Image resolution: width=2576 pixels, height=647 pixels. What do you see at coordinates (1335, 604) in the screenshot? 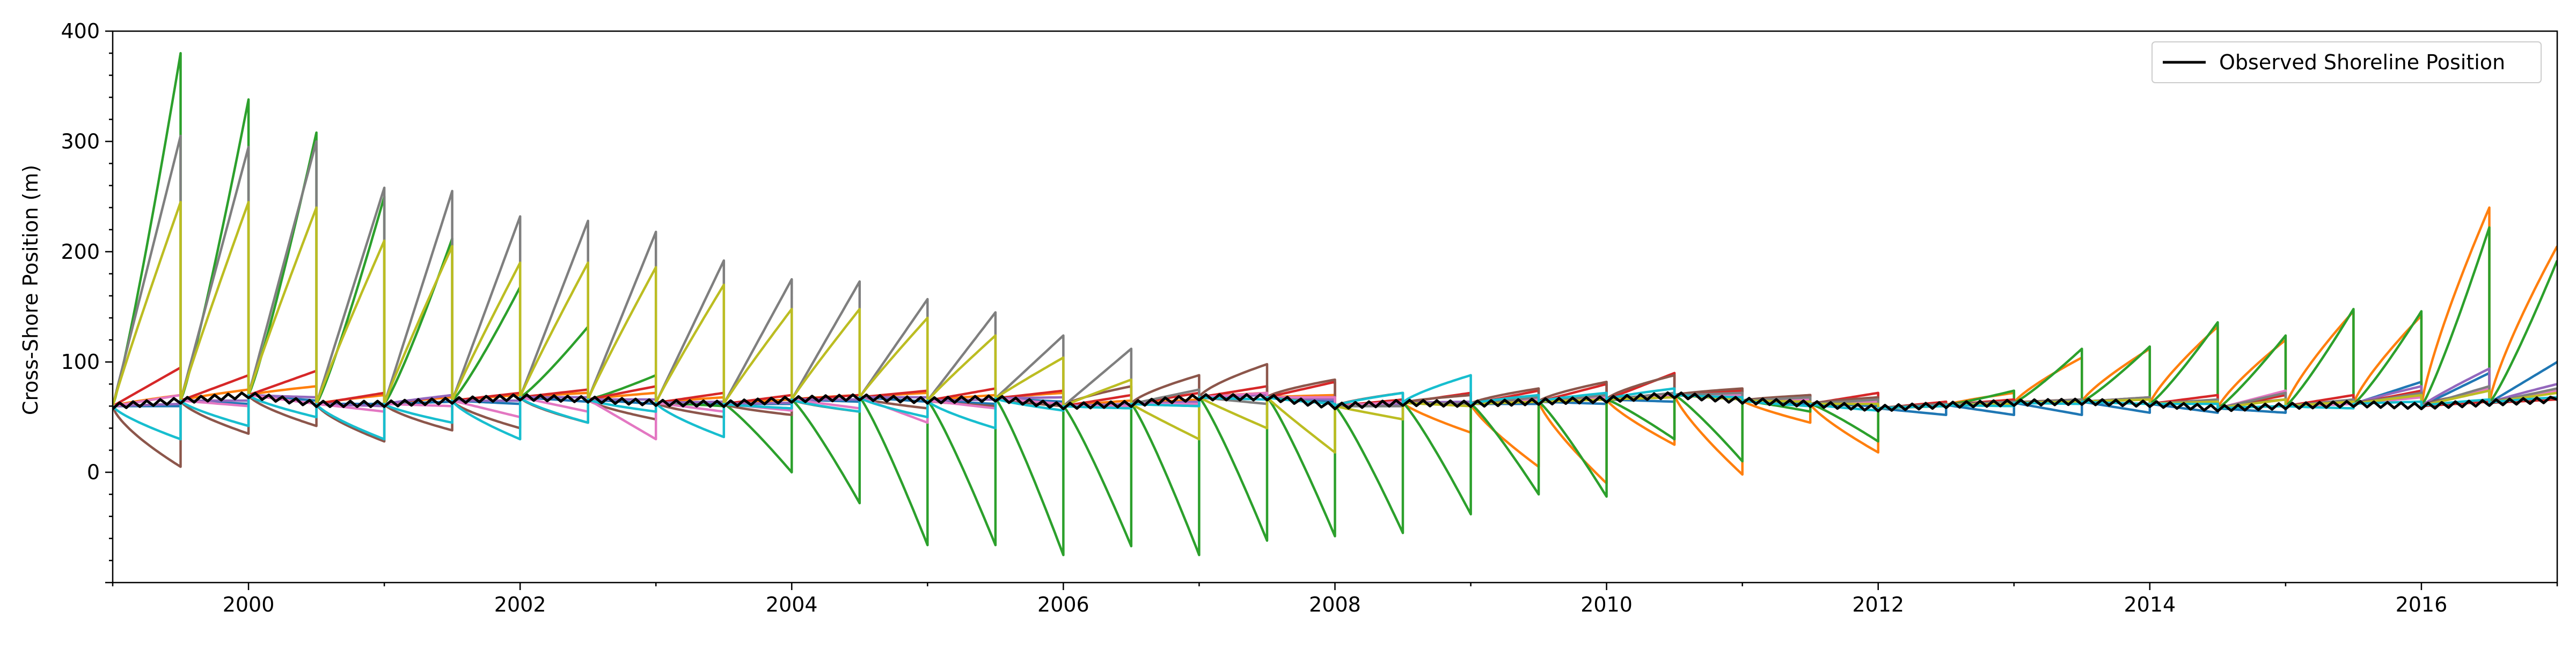
I see `x-tick-label: 2008` at bounding box center [1335, 604].